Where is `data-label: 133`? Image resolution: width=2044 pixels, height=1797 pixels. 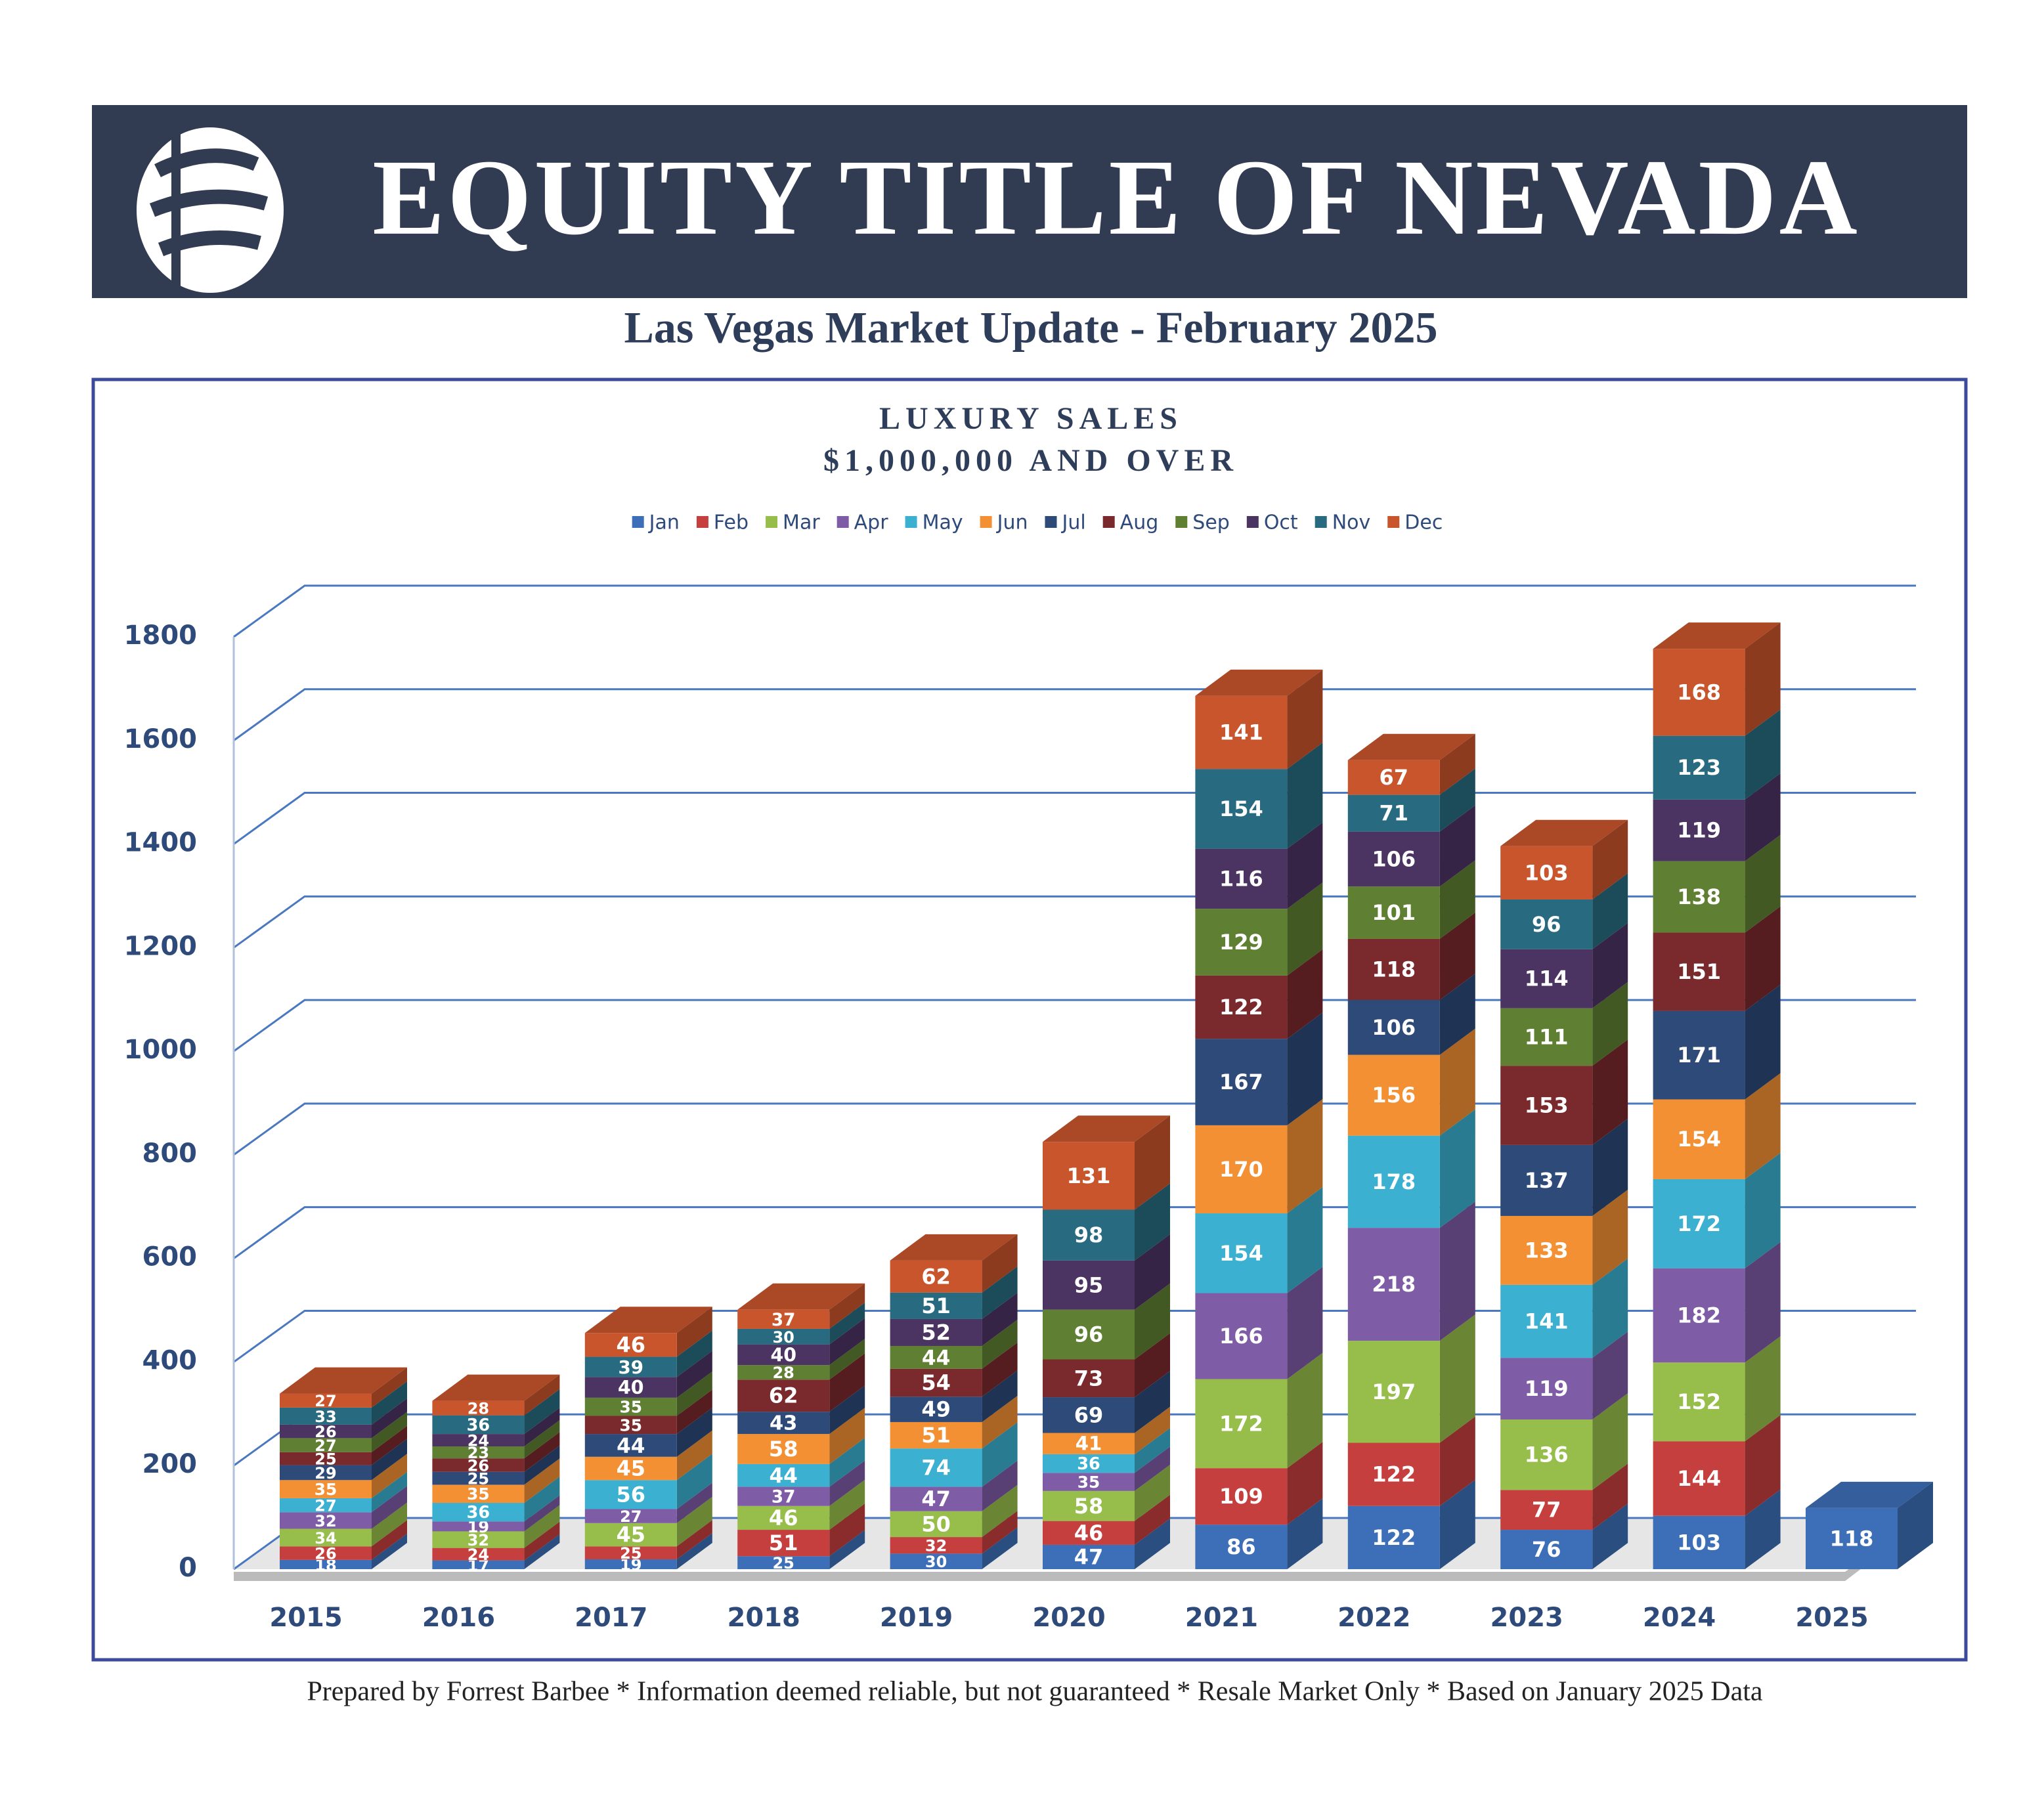
data-label: 133 is located at coordinates (1547, 1251).